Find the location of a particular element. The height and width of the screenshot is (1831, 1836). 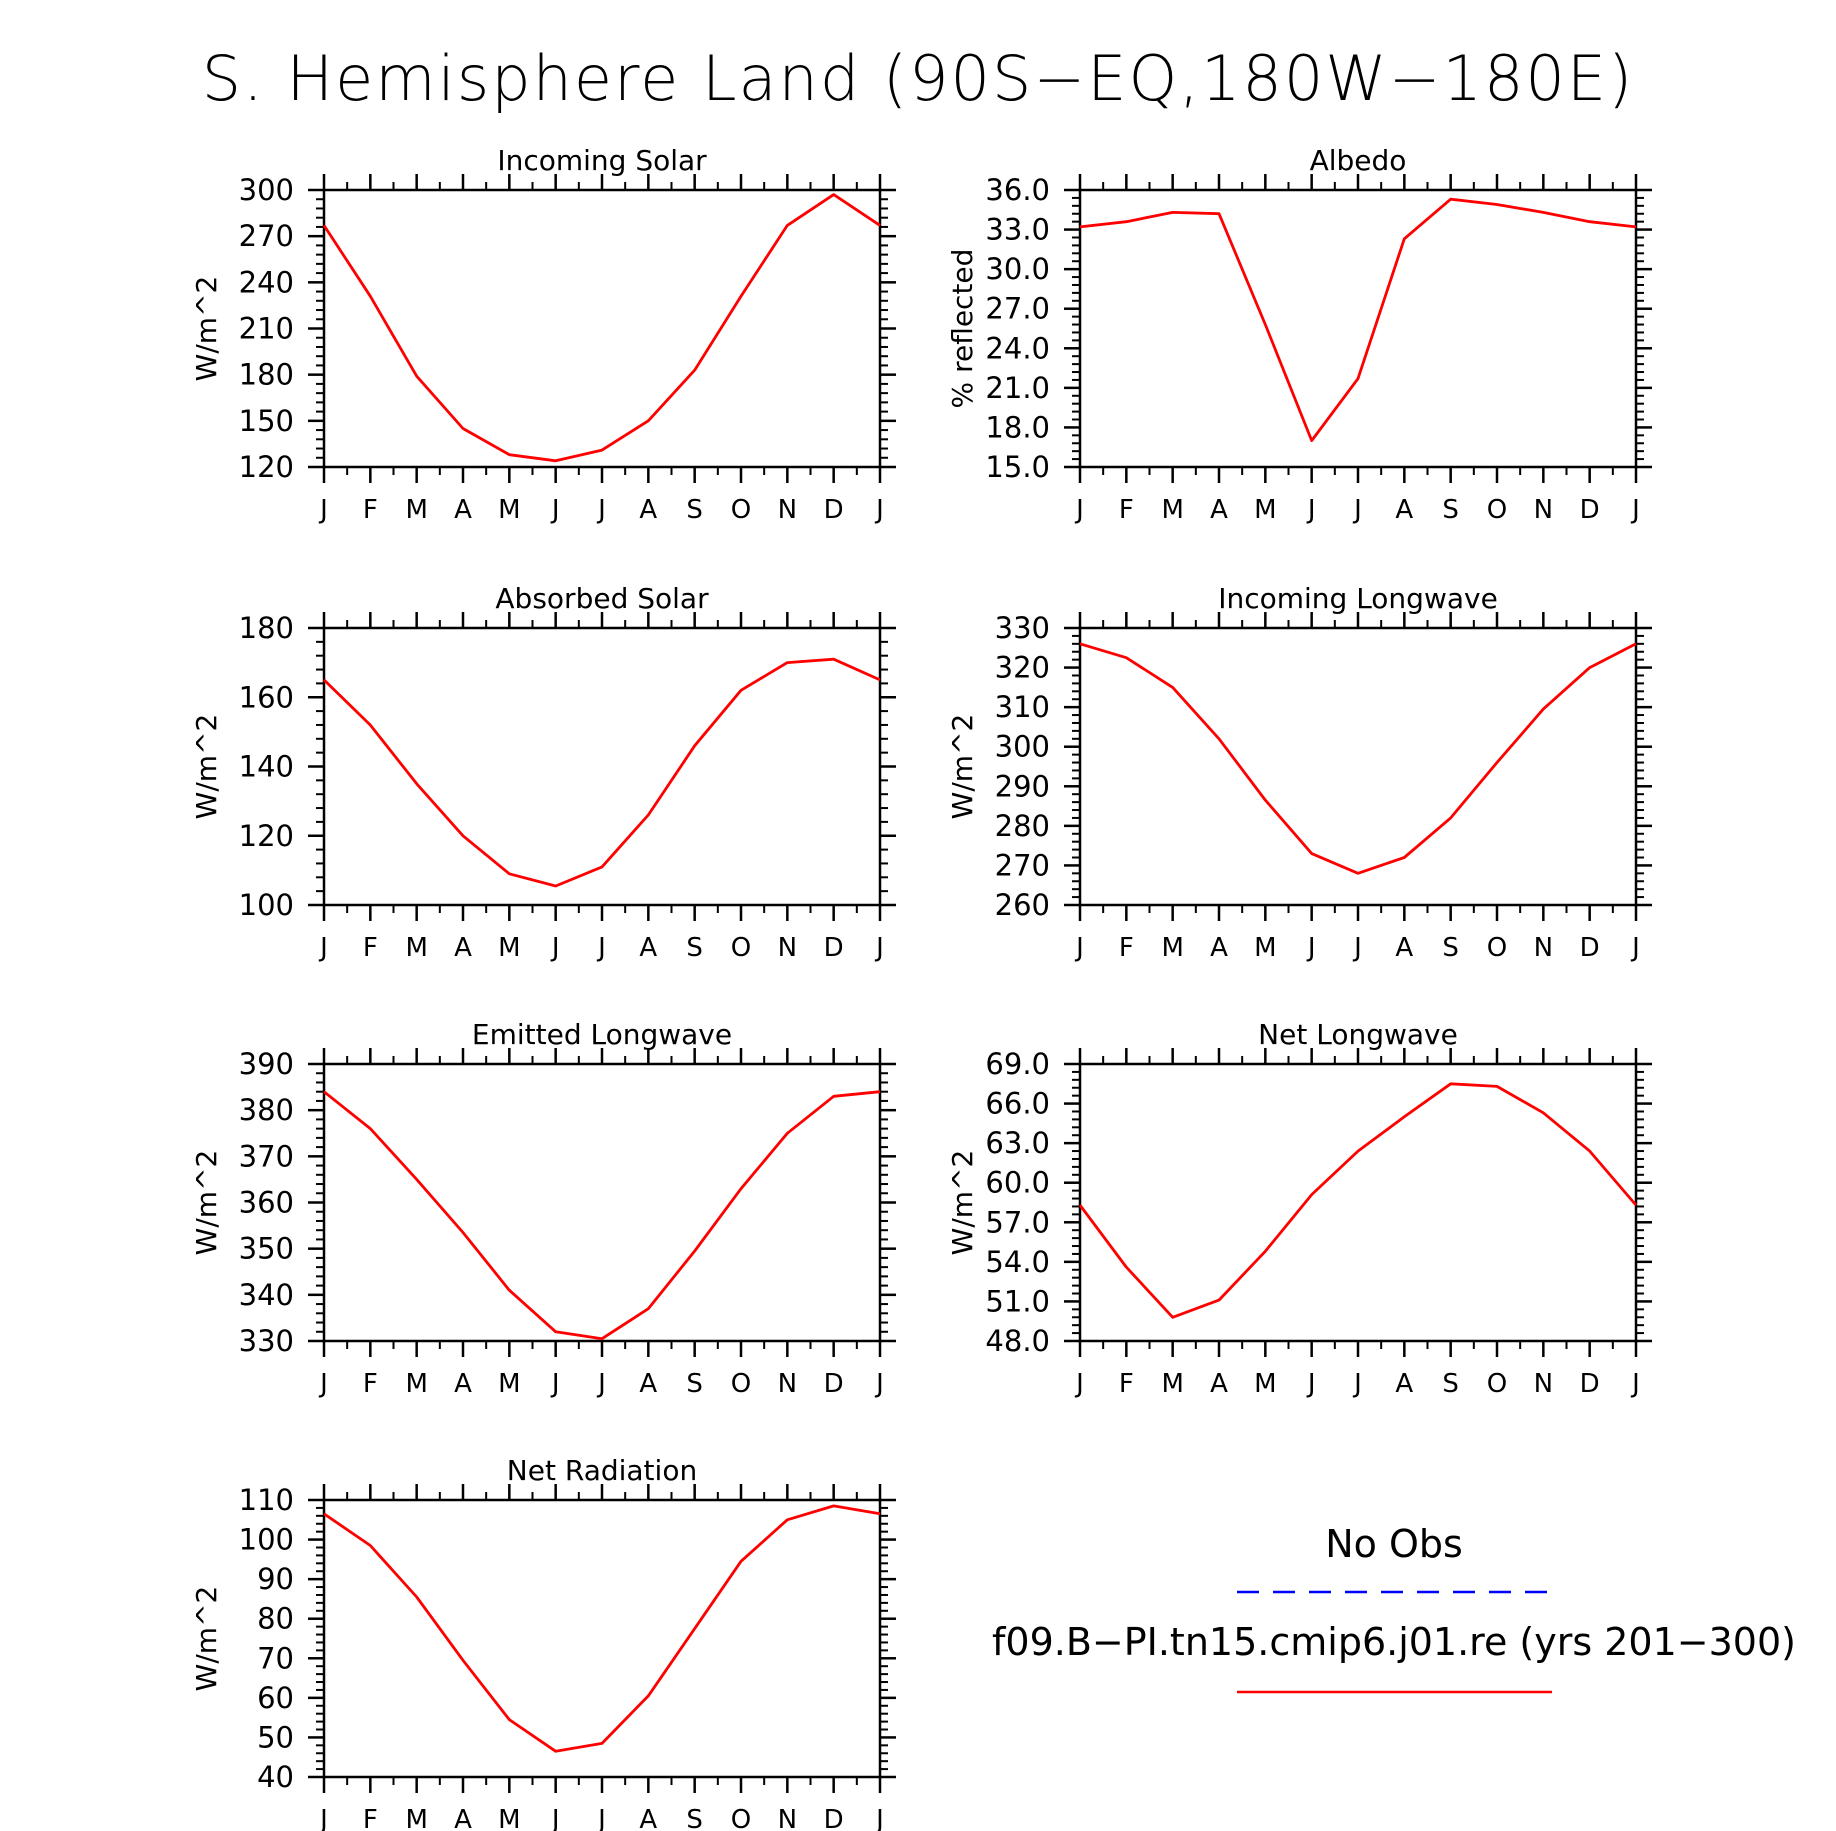

y-tick-label: 210 is located at coordinates (266, 329).